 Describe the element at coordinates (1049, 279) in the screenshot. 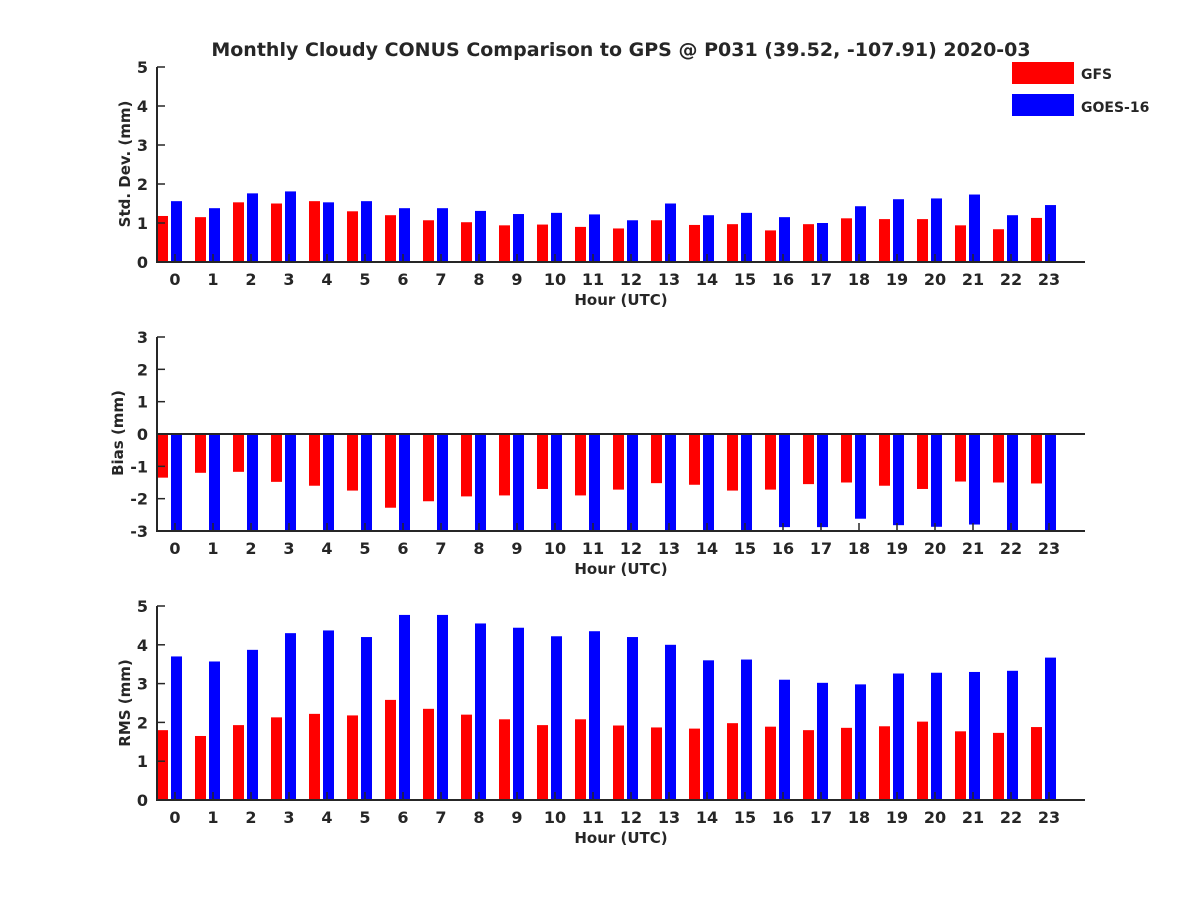

I see `std-dev-x-tick-label: 23` at that location.